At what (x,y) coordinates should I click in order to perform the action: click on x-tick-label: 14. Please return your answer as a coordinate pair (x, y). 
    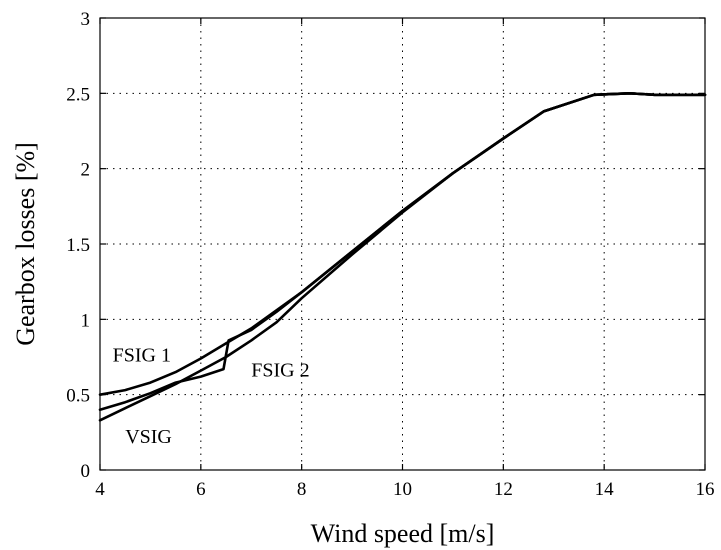
    Looking at the image, I should click on (605, 489).